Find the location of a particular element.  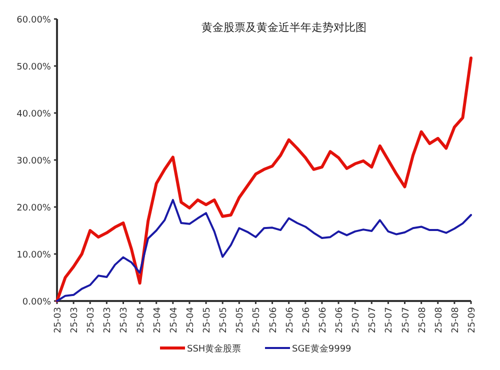

y-tick-label: 20.00% is located at coordinates (34, 209).